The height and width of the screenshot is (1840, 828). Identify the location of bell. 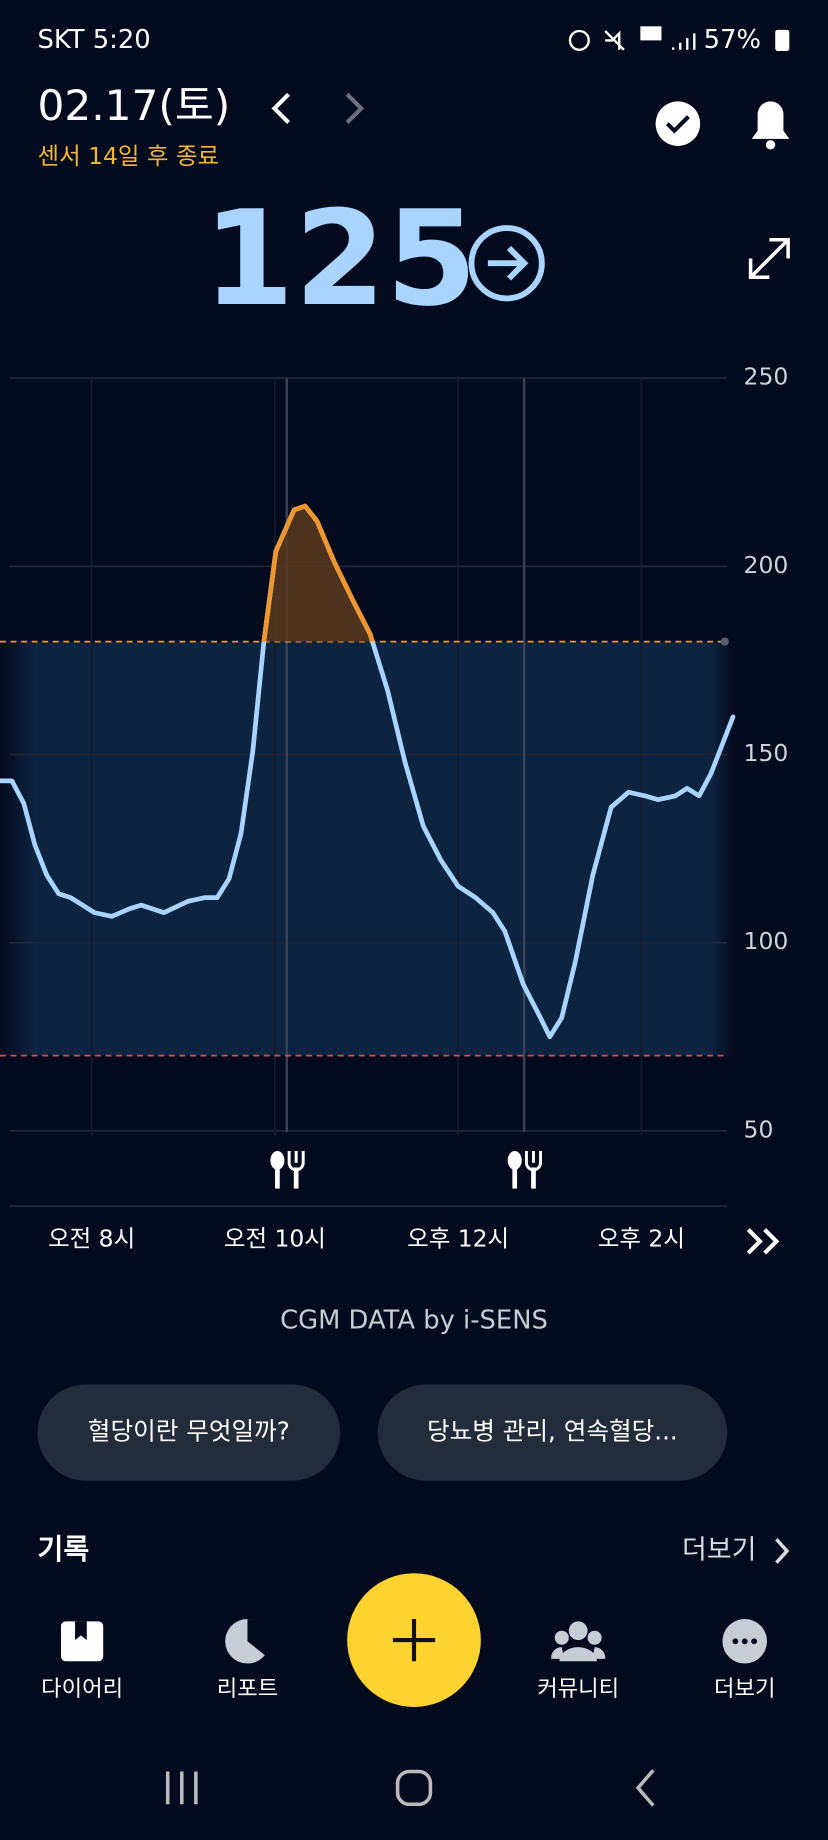
(770, 125).